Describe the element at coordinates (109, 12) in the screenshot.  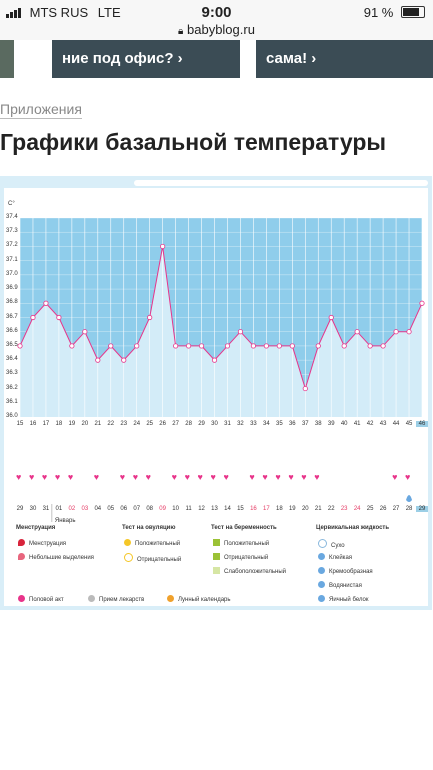
I see `network-type: LTE` at that location.